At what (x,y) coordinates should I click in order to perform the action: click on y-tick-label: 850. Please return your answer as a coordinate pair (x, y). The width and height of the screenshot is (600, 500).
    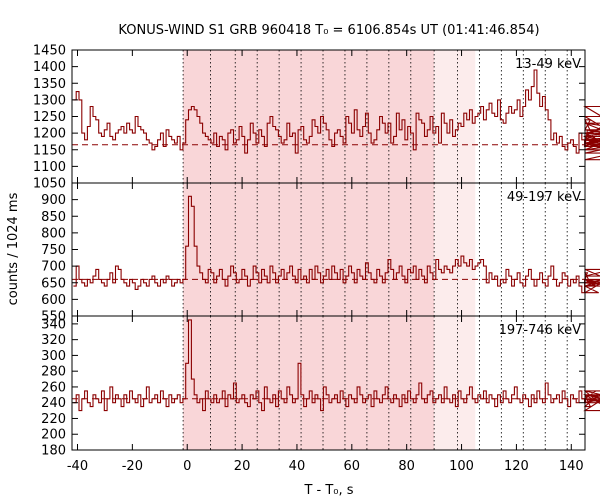
    Looking at the image, I should click on (53, 217).